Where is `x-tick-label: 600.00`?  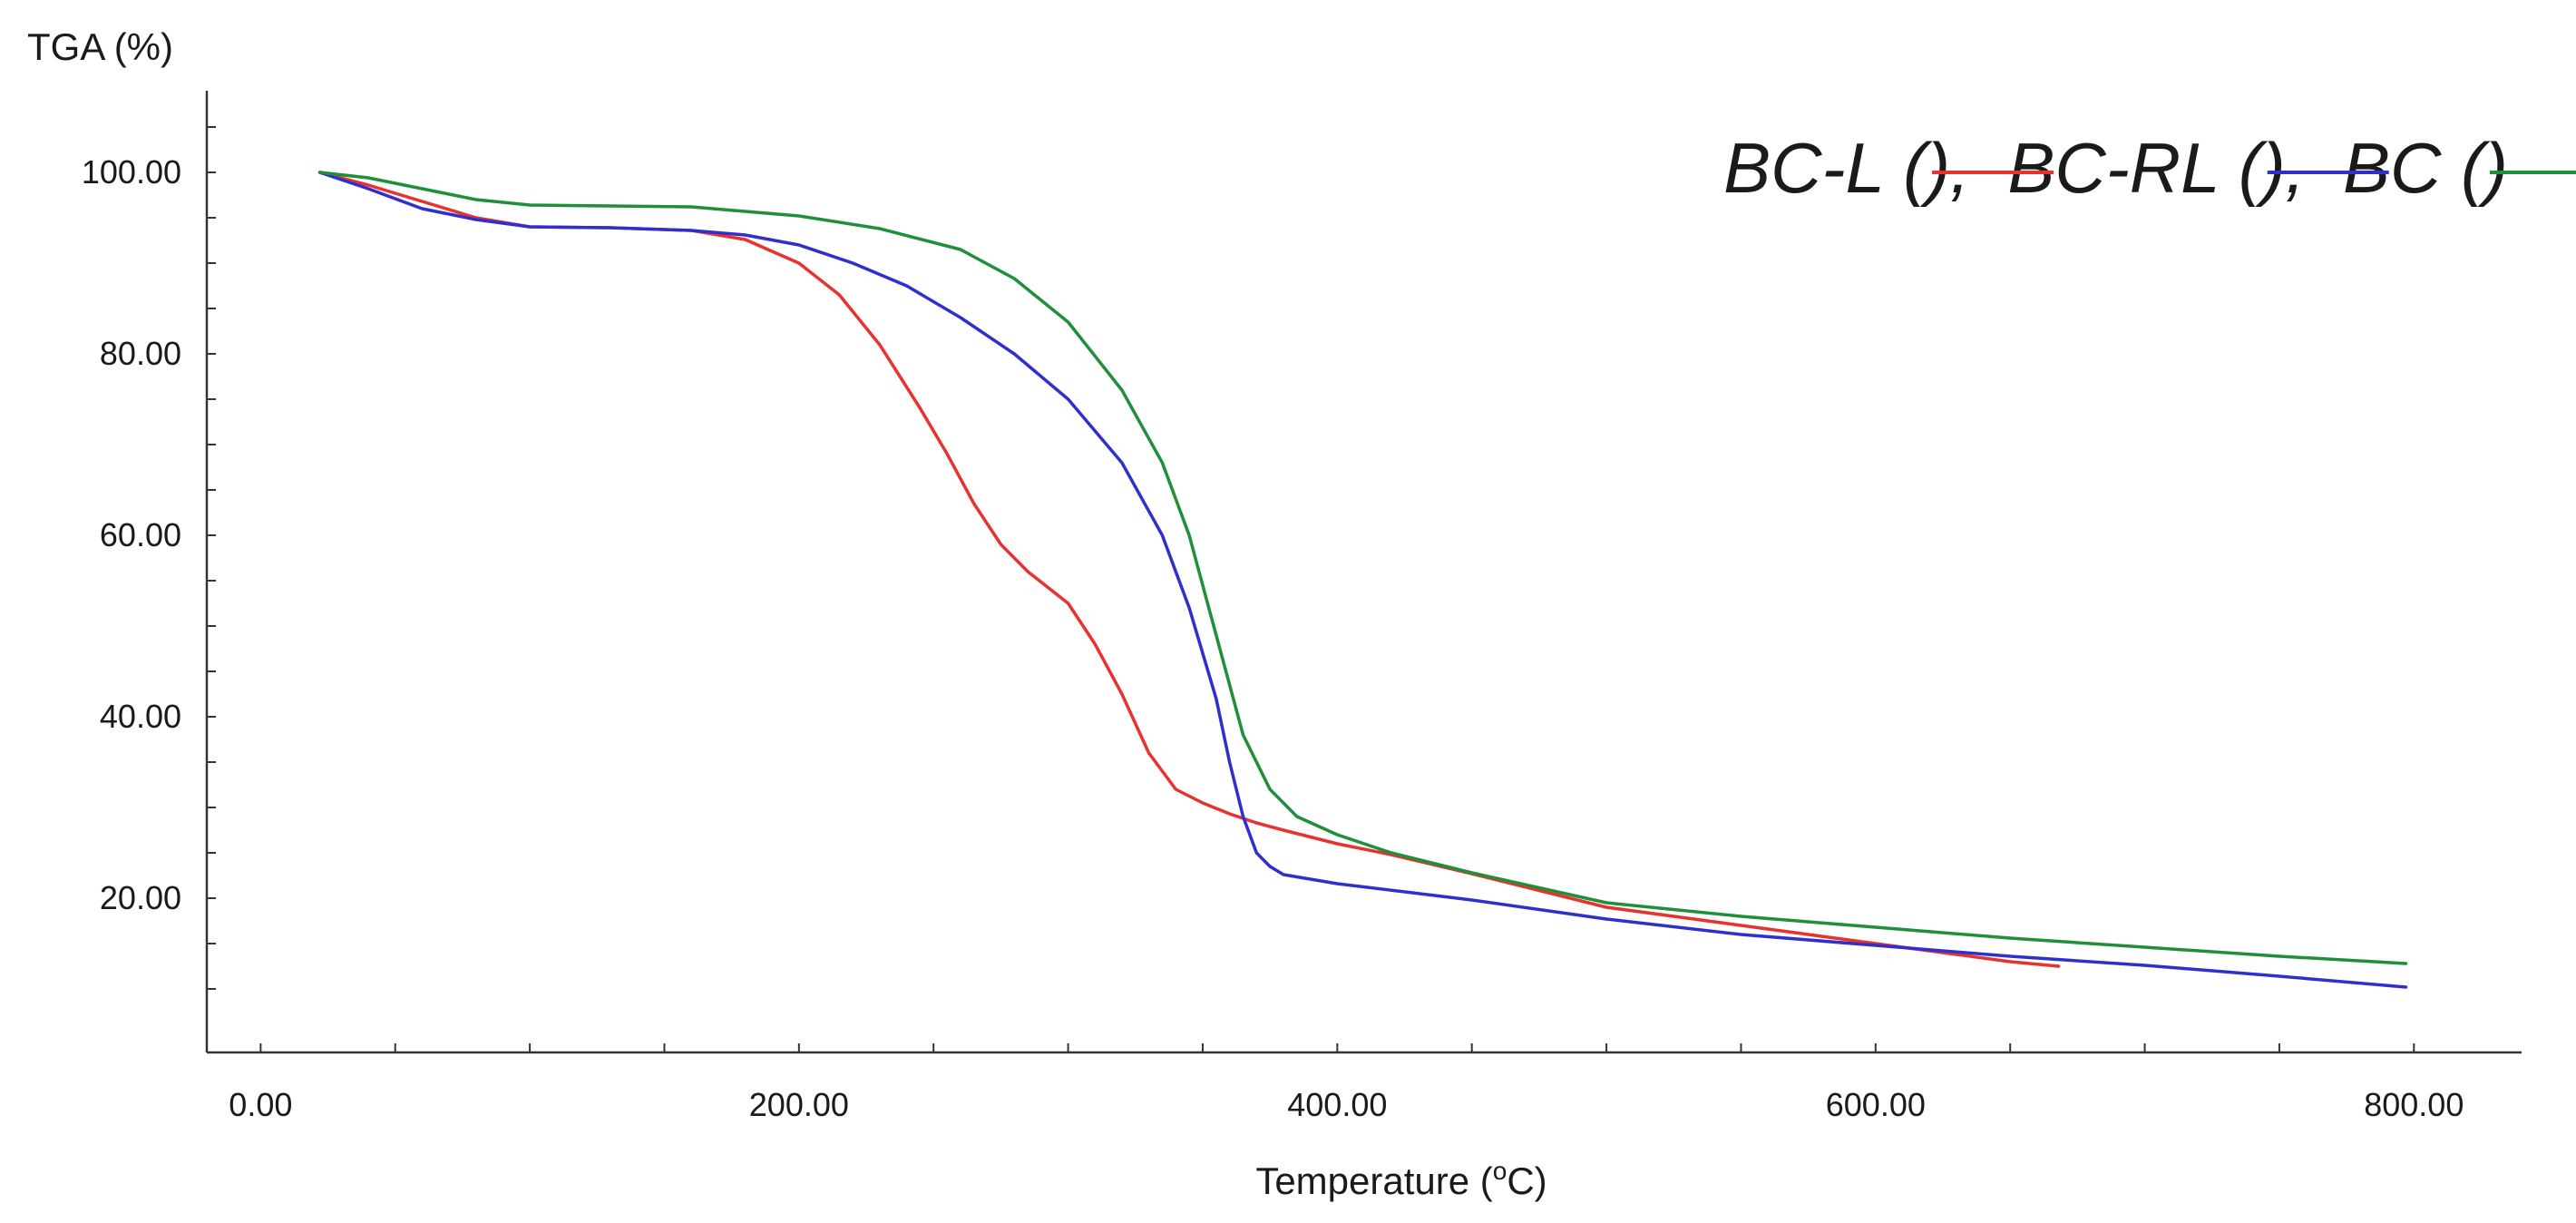 x-tick-label: 600.00 is located at coordinates (1876, 1104).